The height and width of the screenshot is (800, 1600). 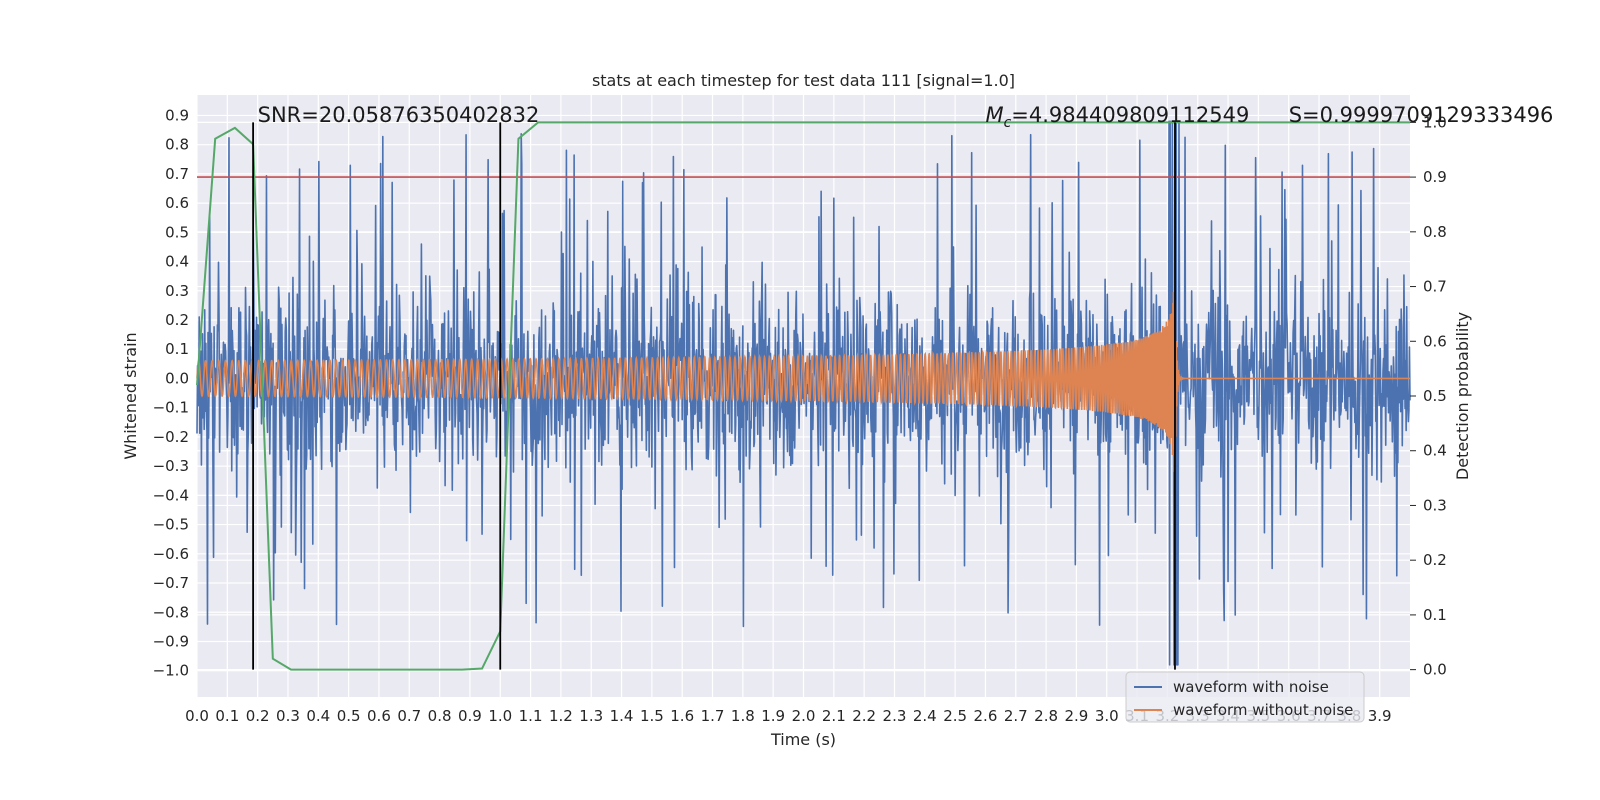 I want to click on y-tick-label: 0.0, so click(x=177, y=378).